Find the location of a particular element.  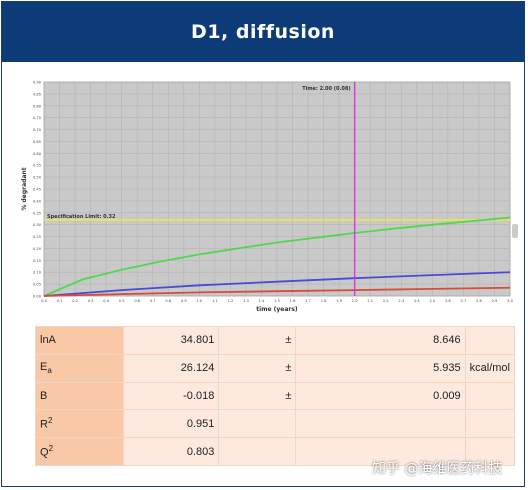

x-tick-label: 2.1 is located at coordinates (370, 301).